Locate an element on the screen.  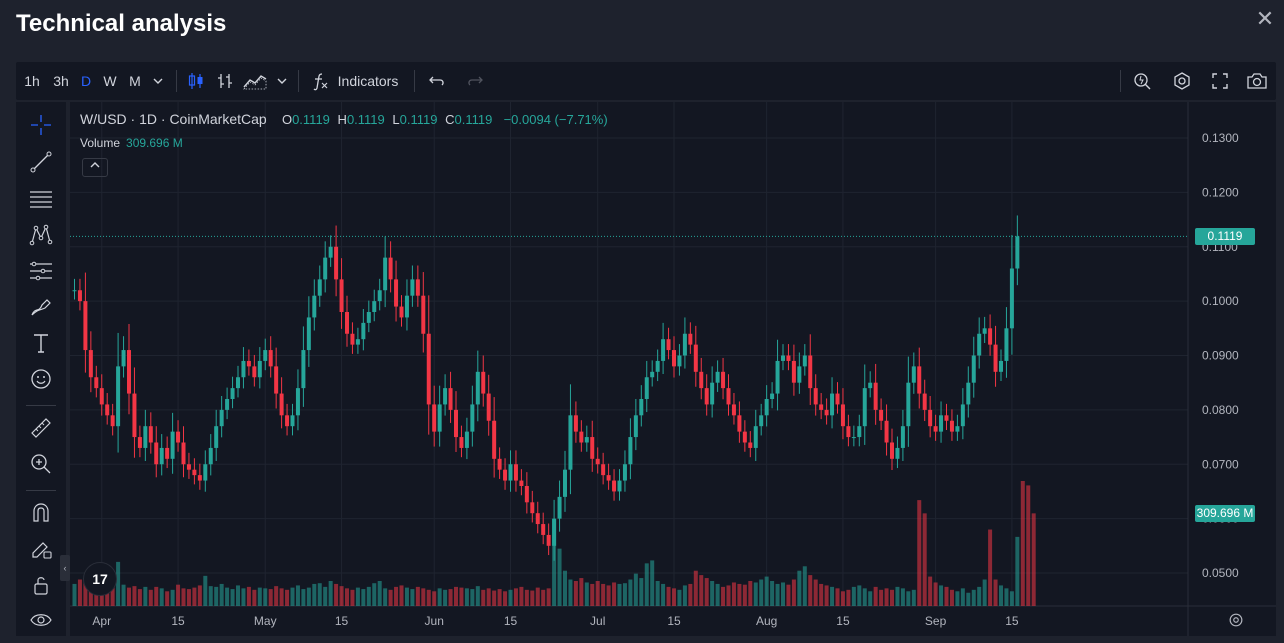
area-icon is located at coordinates (255, 81).